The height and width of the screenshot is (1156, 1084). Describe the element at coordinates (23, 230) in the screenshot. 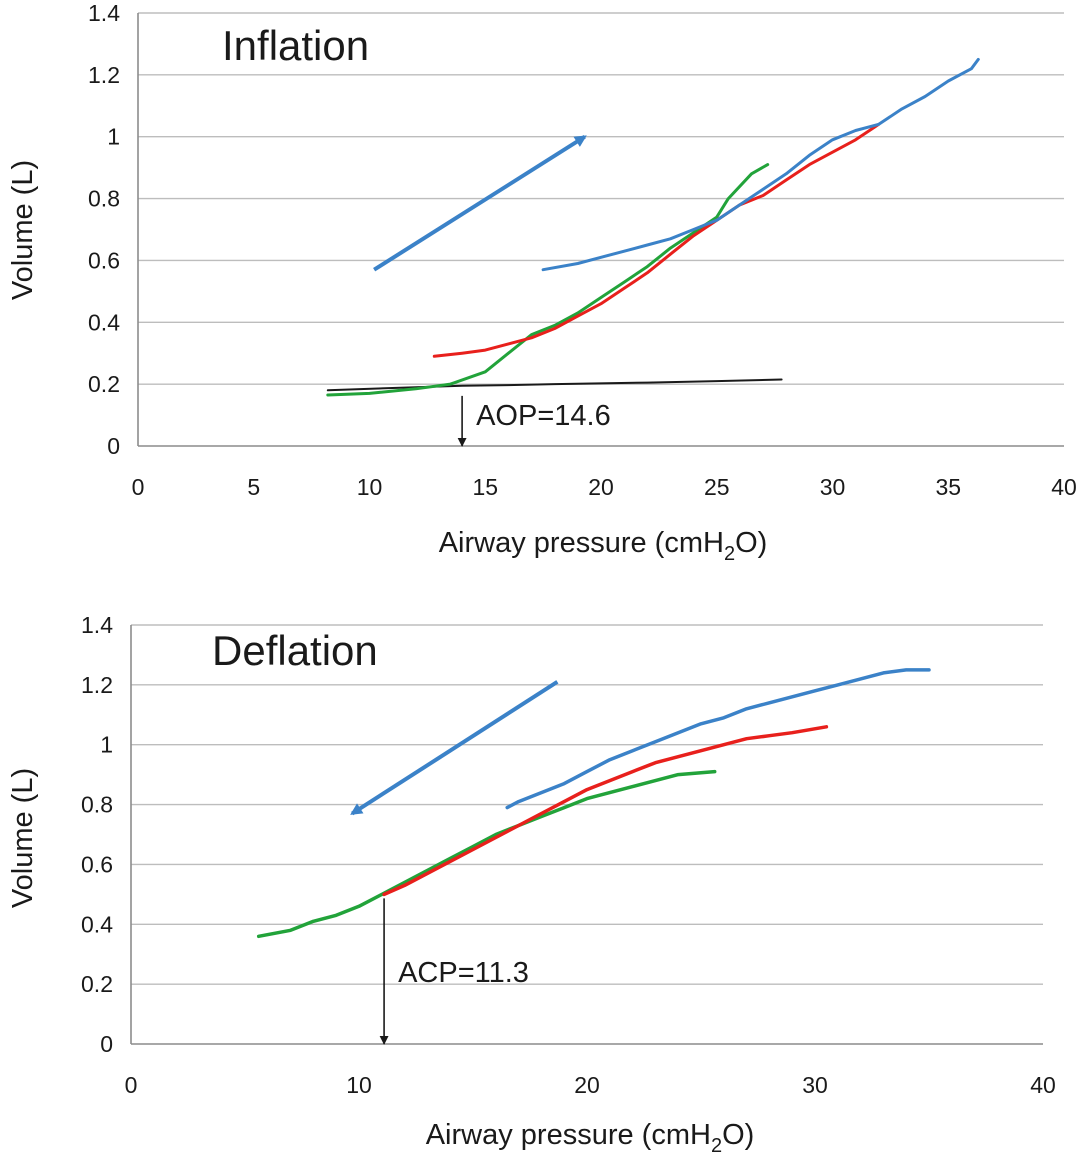

I see `inflation-y-axis-title: Volume (L)` at that location.